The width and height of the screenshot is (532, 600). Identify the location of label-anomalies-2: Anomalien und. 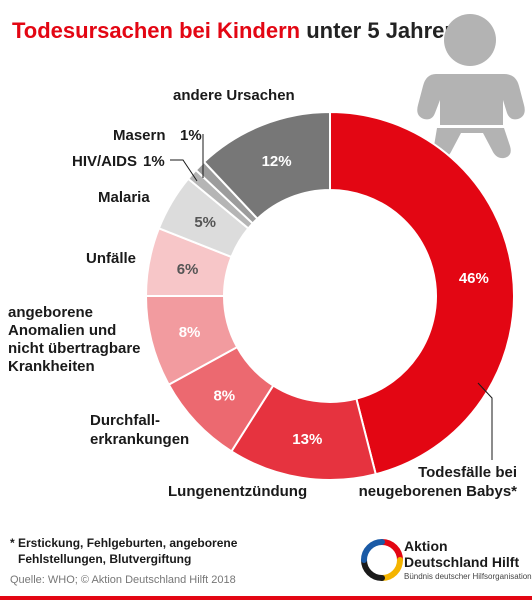
(62, 330).